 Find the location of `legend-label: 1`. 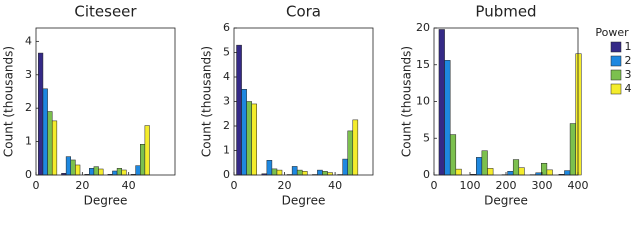

legend-label: 1 is located at coordinates (628, 46).